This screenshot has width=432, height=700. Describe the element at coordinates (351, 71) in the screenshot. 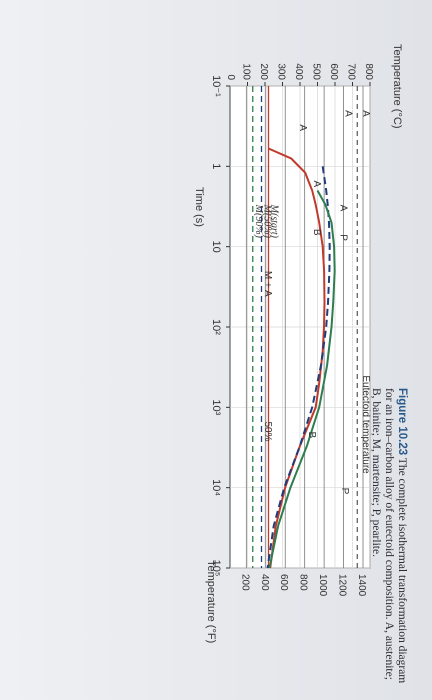

I see `y-tick-label: 700` at that location.